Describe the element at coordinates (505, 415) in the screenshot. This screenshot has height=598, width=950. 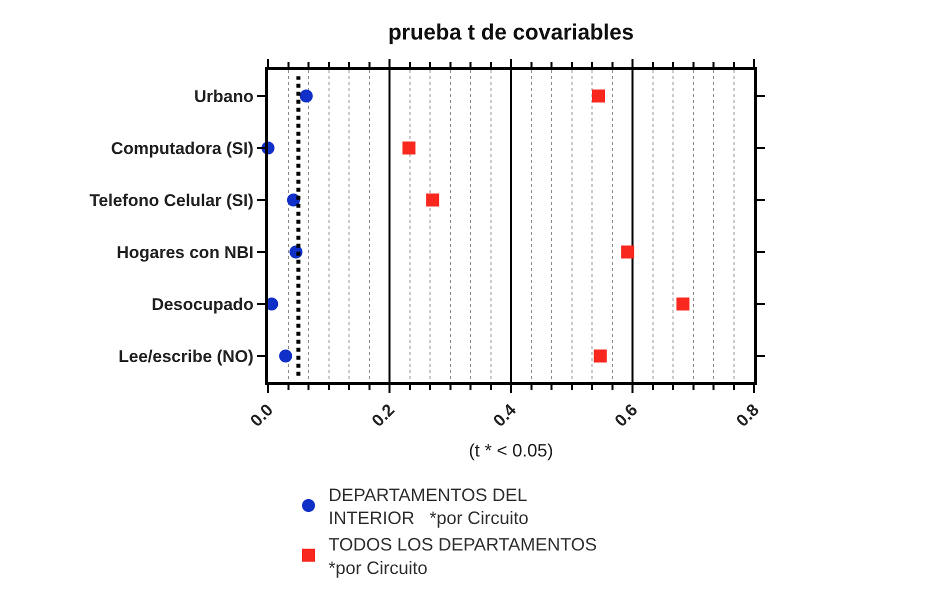
I see `x-tick-label: 0.4` at that location.